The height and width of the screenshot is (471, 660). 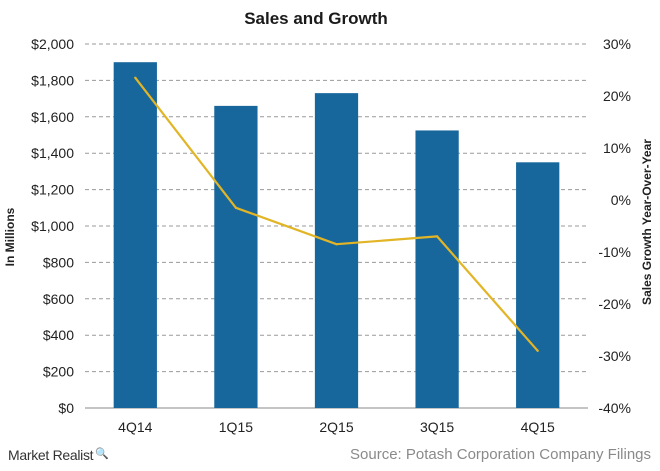 I want to click on x-tick-label: 2Q15, so click(x=336, y=427).